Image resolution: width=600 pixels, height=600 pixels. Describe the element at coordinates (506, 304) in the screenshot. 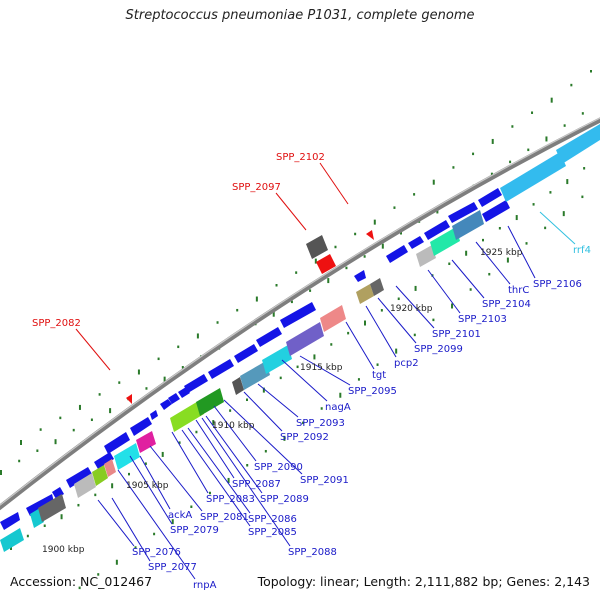

I see `gene-label: SPP_2104` at that location.